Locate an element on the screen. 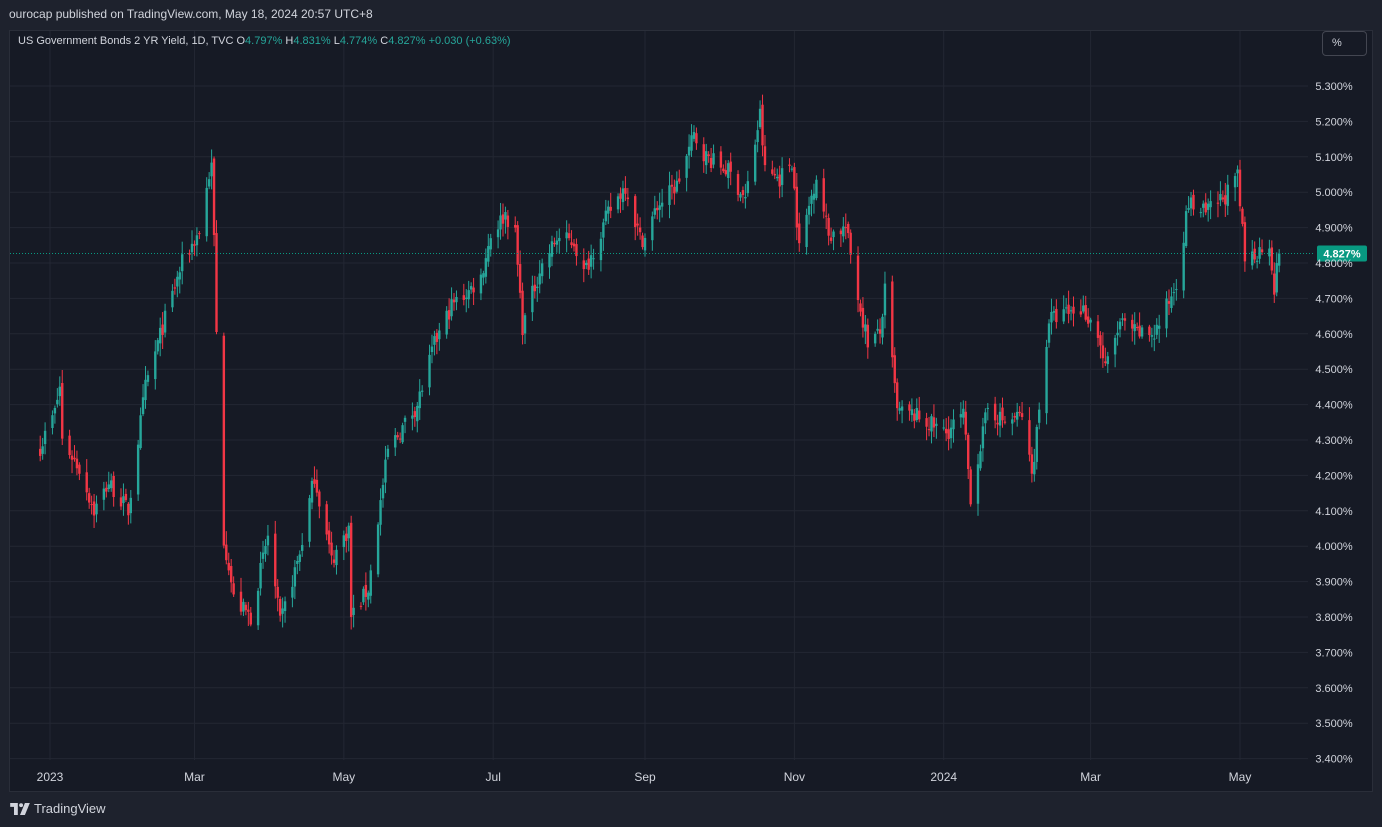 The width and height of the screenshot is (1382, 827). brand-name: TradingView is located at coordinates (70, 808).